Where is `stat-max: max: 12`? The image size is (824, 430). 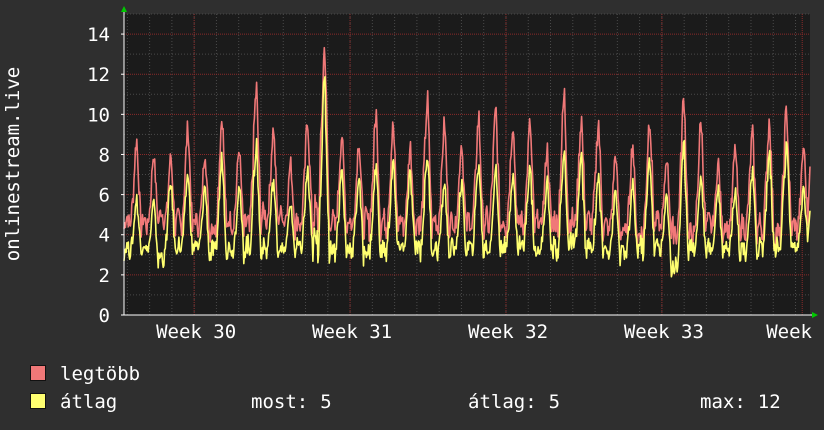
stat-max: max: 12 is located at coordinates (740, 402).